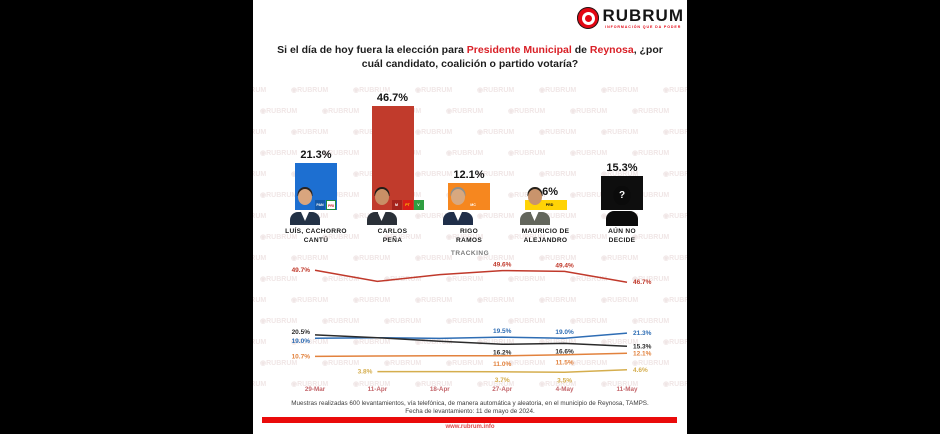 Image resolution: width=940 pixels, height=434 pixels. What do you see at coordinates (549, 205) in the screenshot?
I see `party-logo-prd: PRD` at bounding box center [549, 205].